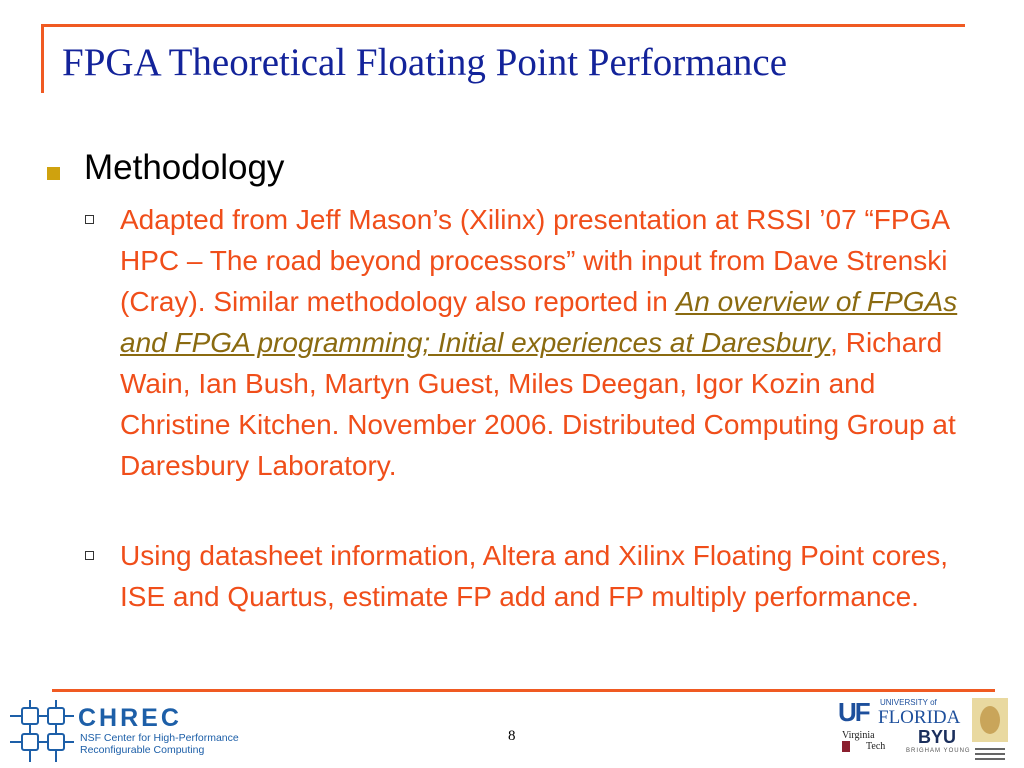 This screenshot has height=768, width=1024. What do you see at coordinates (858, 735) in the screenshot?
I see `vt-line1: Virginia` at bounding box center [858, 735].